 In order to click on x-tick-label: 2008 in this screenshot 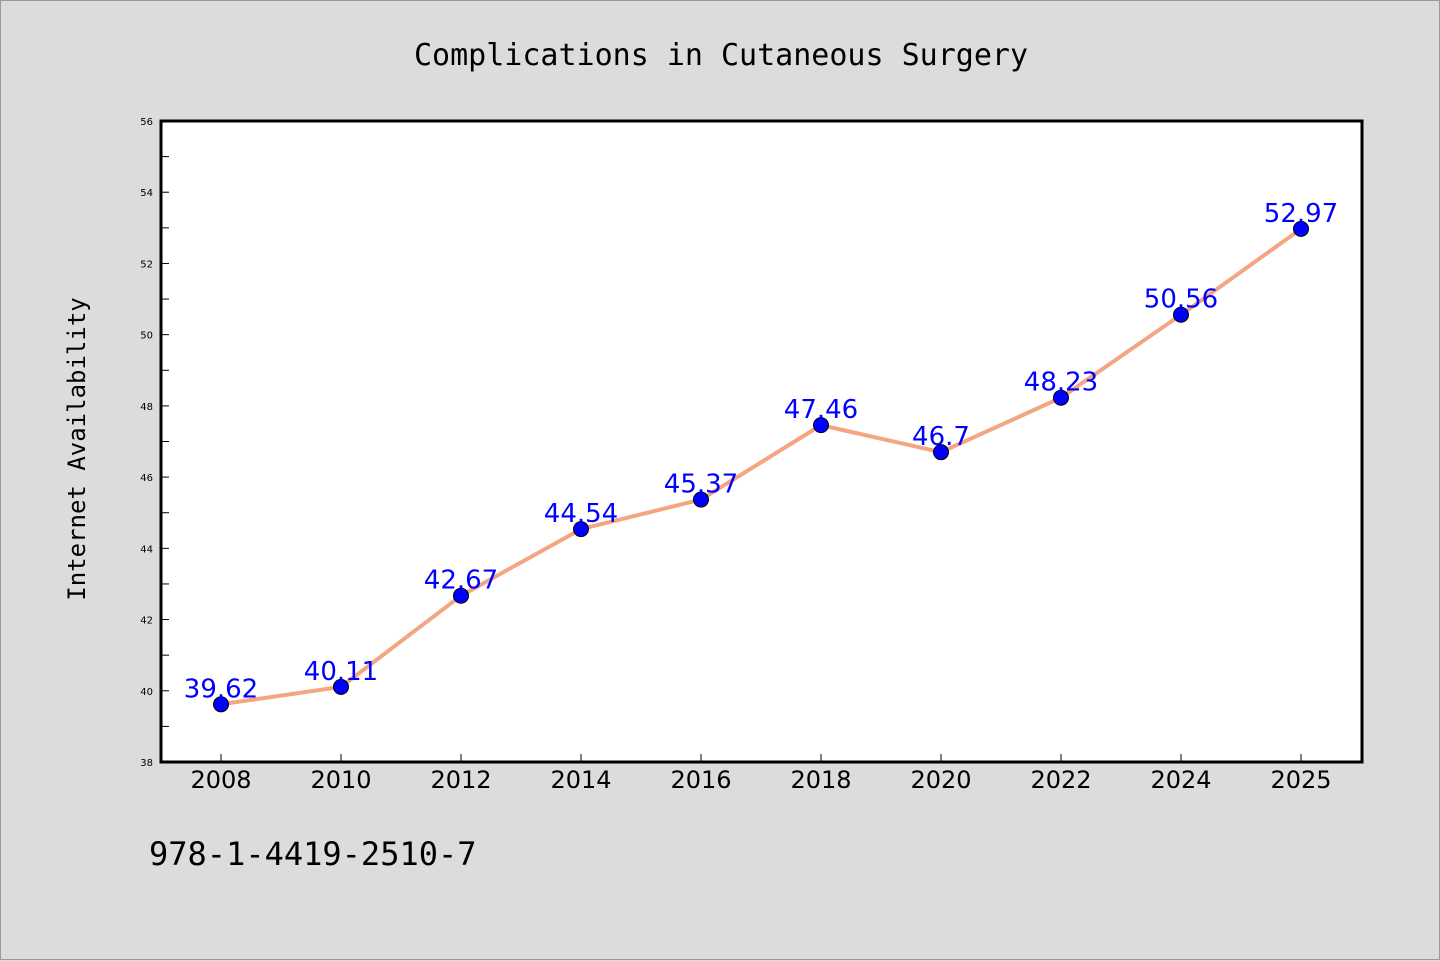, I will do `click(220, 780)`.